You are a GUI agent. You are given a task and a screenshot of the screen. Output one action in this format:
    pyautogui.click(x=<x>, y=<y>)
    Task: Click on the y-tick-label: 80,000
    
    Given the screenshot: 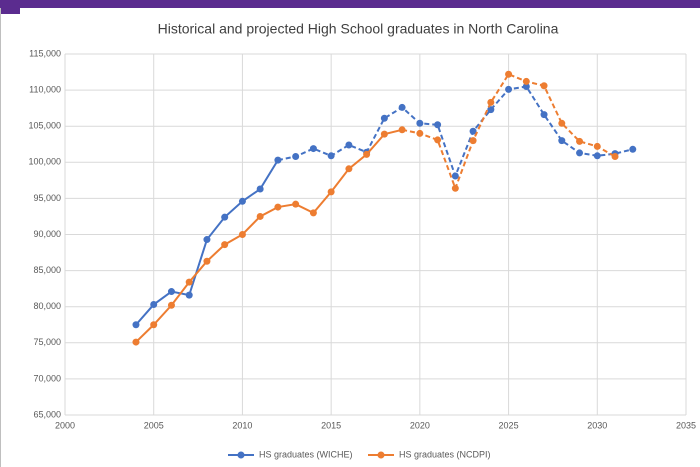 What is the action you would take?
    pyautogui.click(x=47, y=306)
    